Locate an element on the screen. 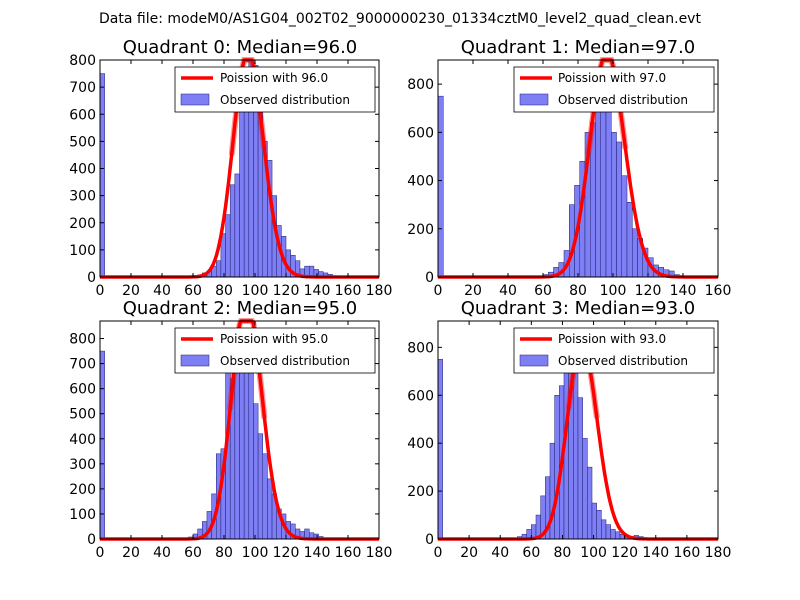  legend: Poission with 97.0 Observed distribution is located at coordinates (614, 89).